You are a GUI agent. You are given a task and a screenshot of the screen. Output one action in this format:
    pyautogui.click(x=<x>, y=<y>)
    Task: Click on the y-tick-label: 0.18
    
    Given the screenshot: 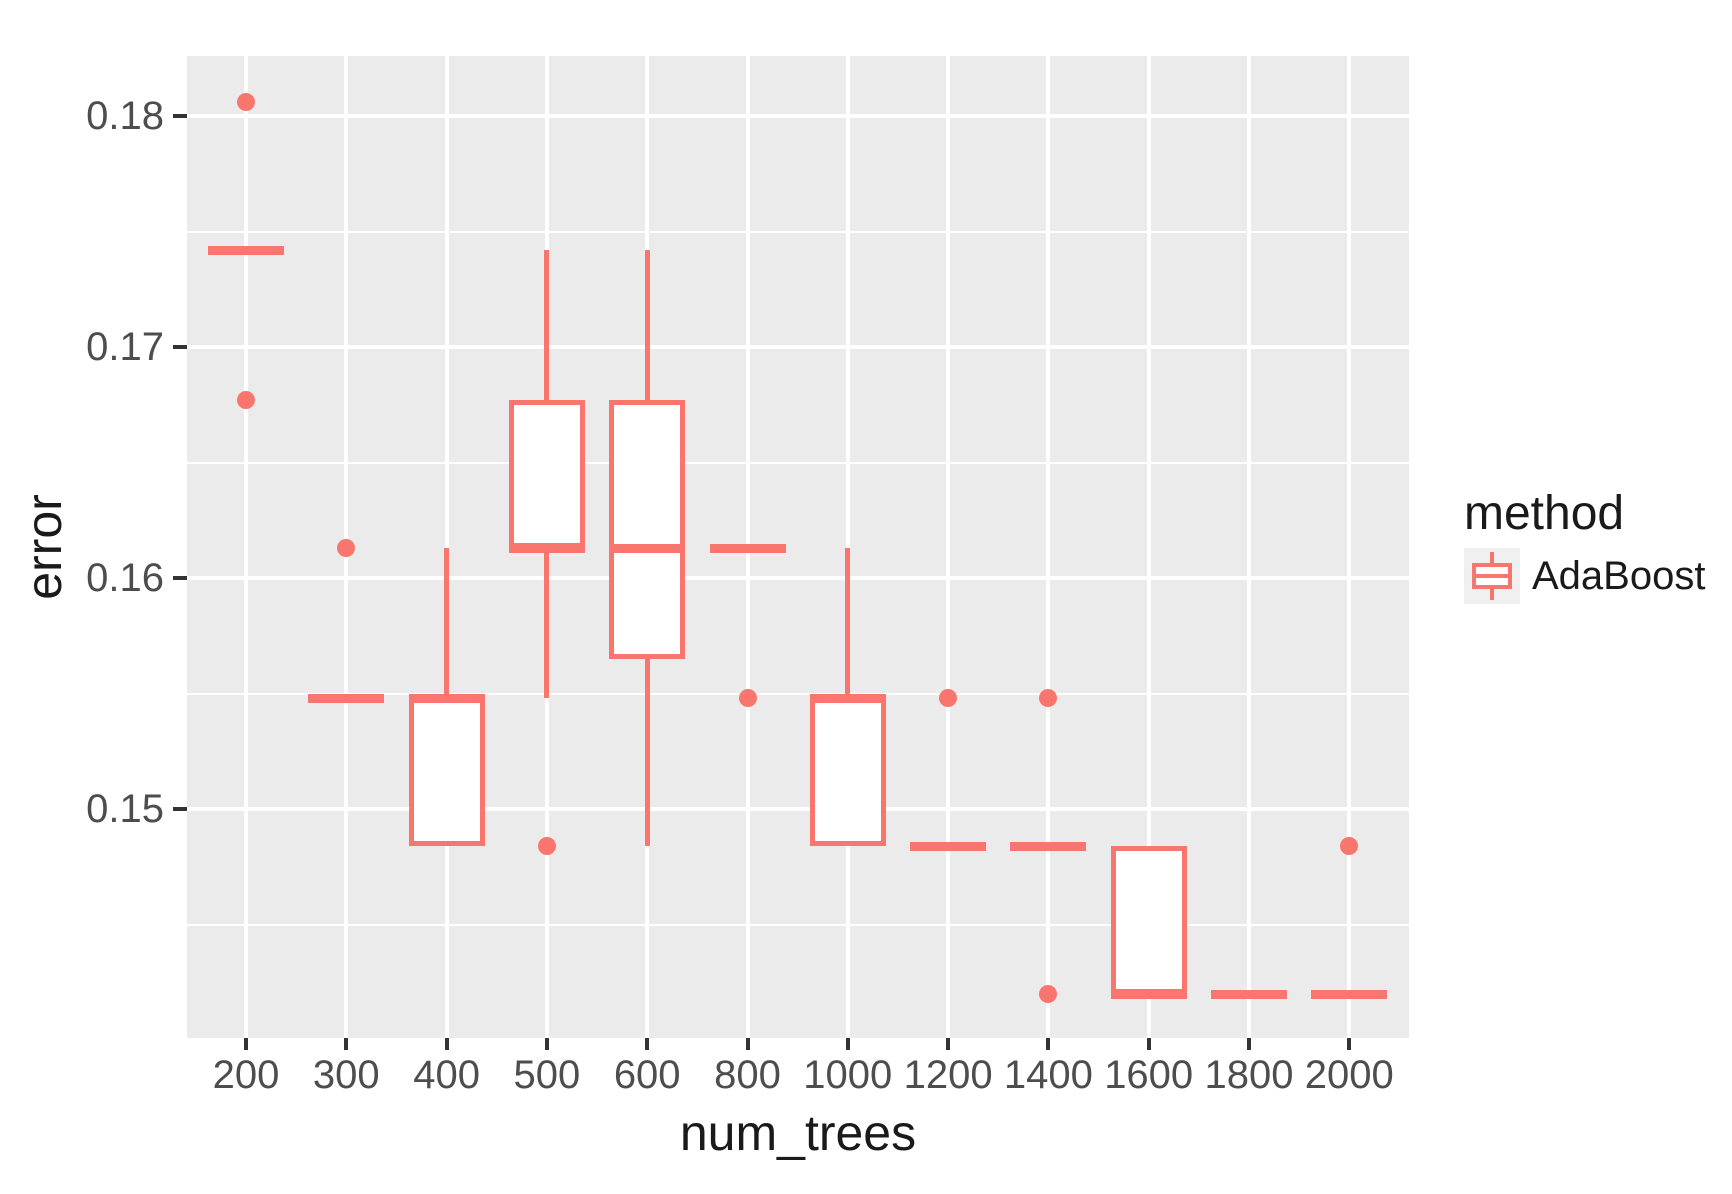 What is the action you would take?
    pyautogui.click(x=125, y=116)
    